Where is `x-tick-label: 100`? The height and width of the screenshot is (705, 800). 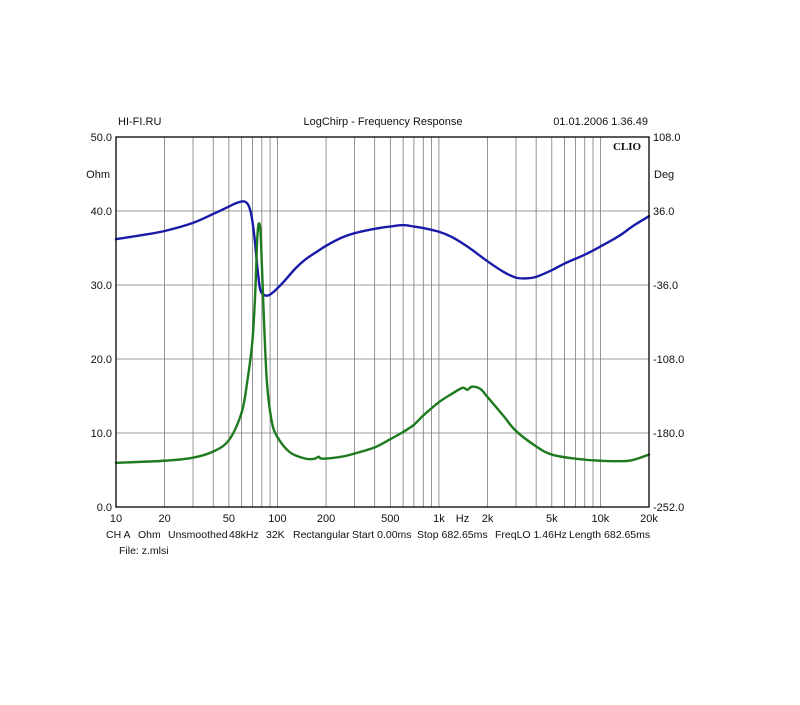 x-tick-label: 100 is located at coordinates (277, 519).